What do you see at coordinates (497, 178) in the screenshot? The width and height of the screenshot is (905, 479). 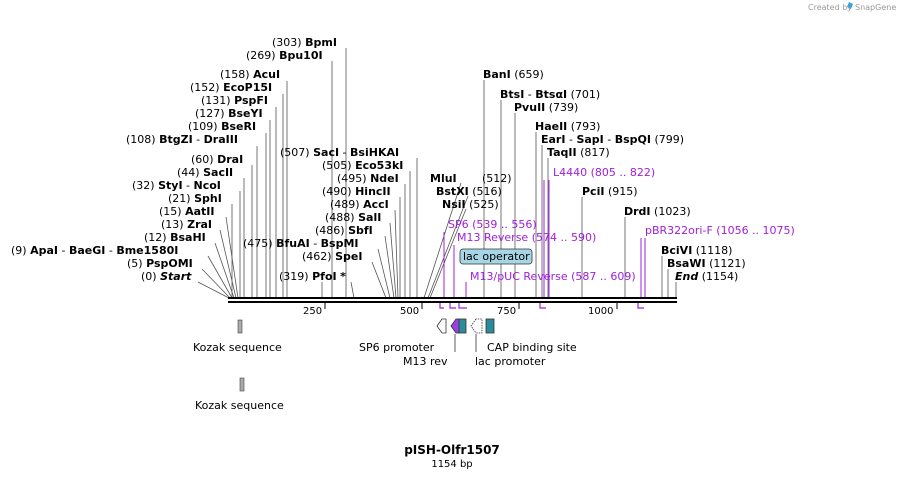 I see `svg-text: (512)` at bounding box center [497, 178].